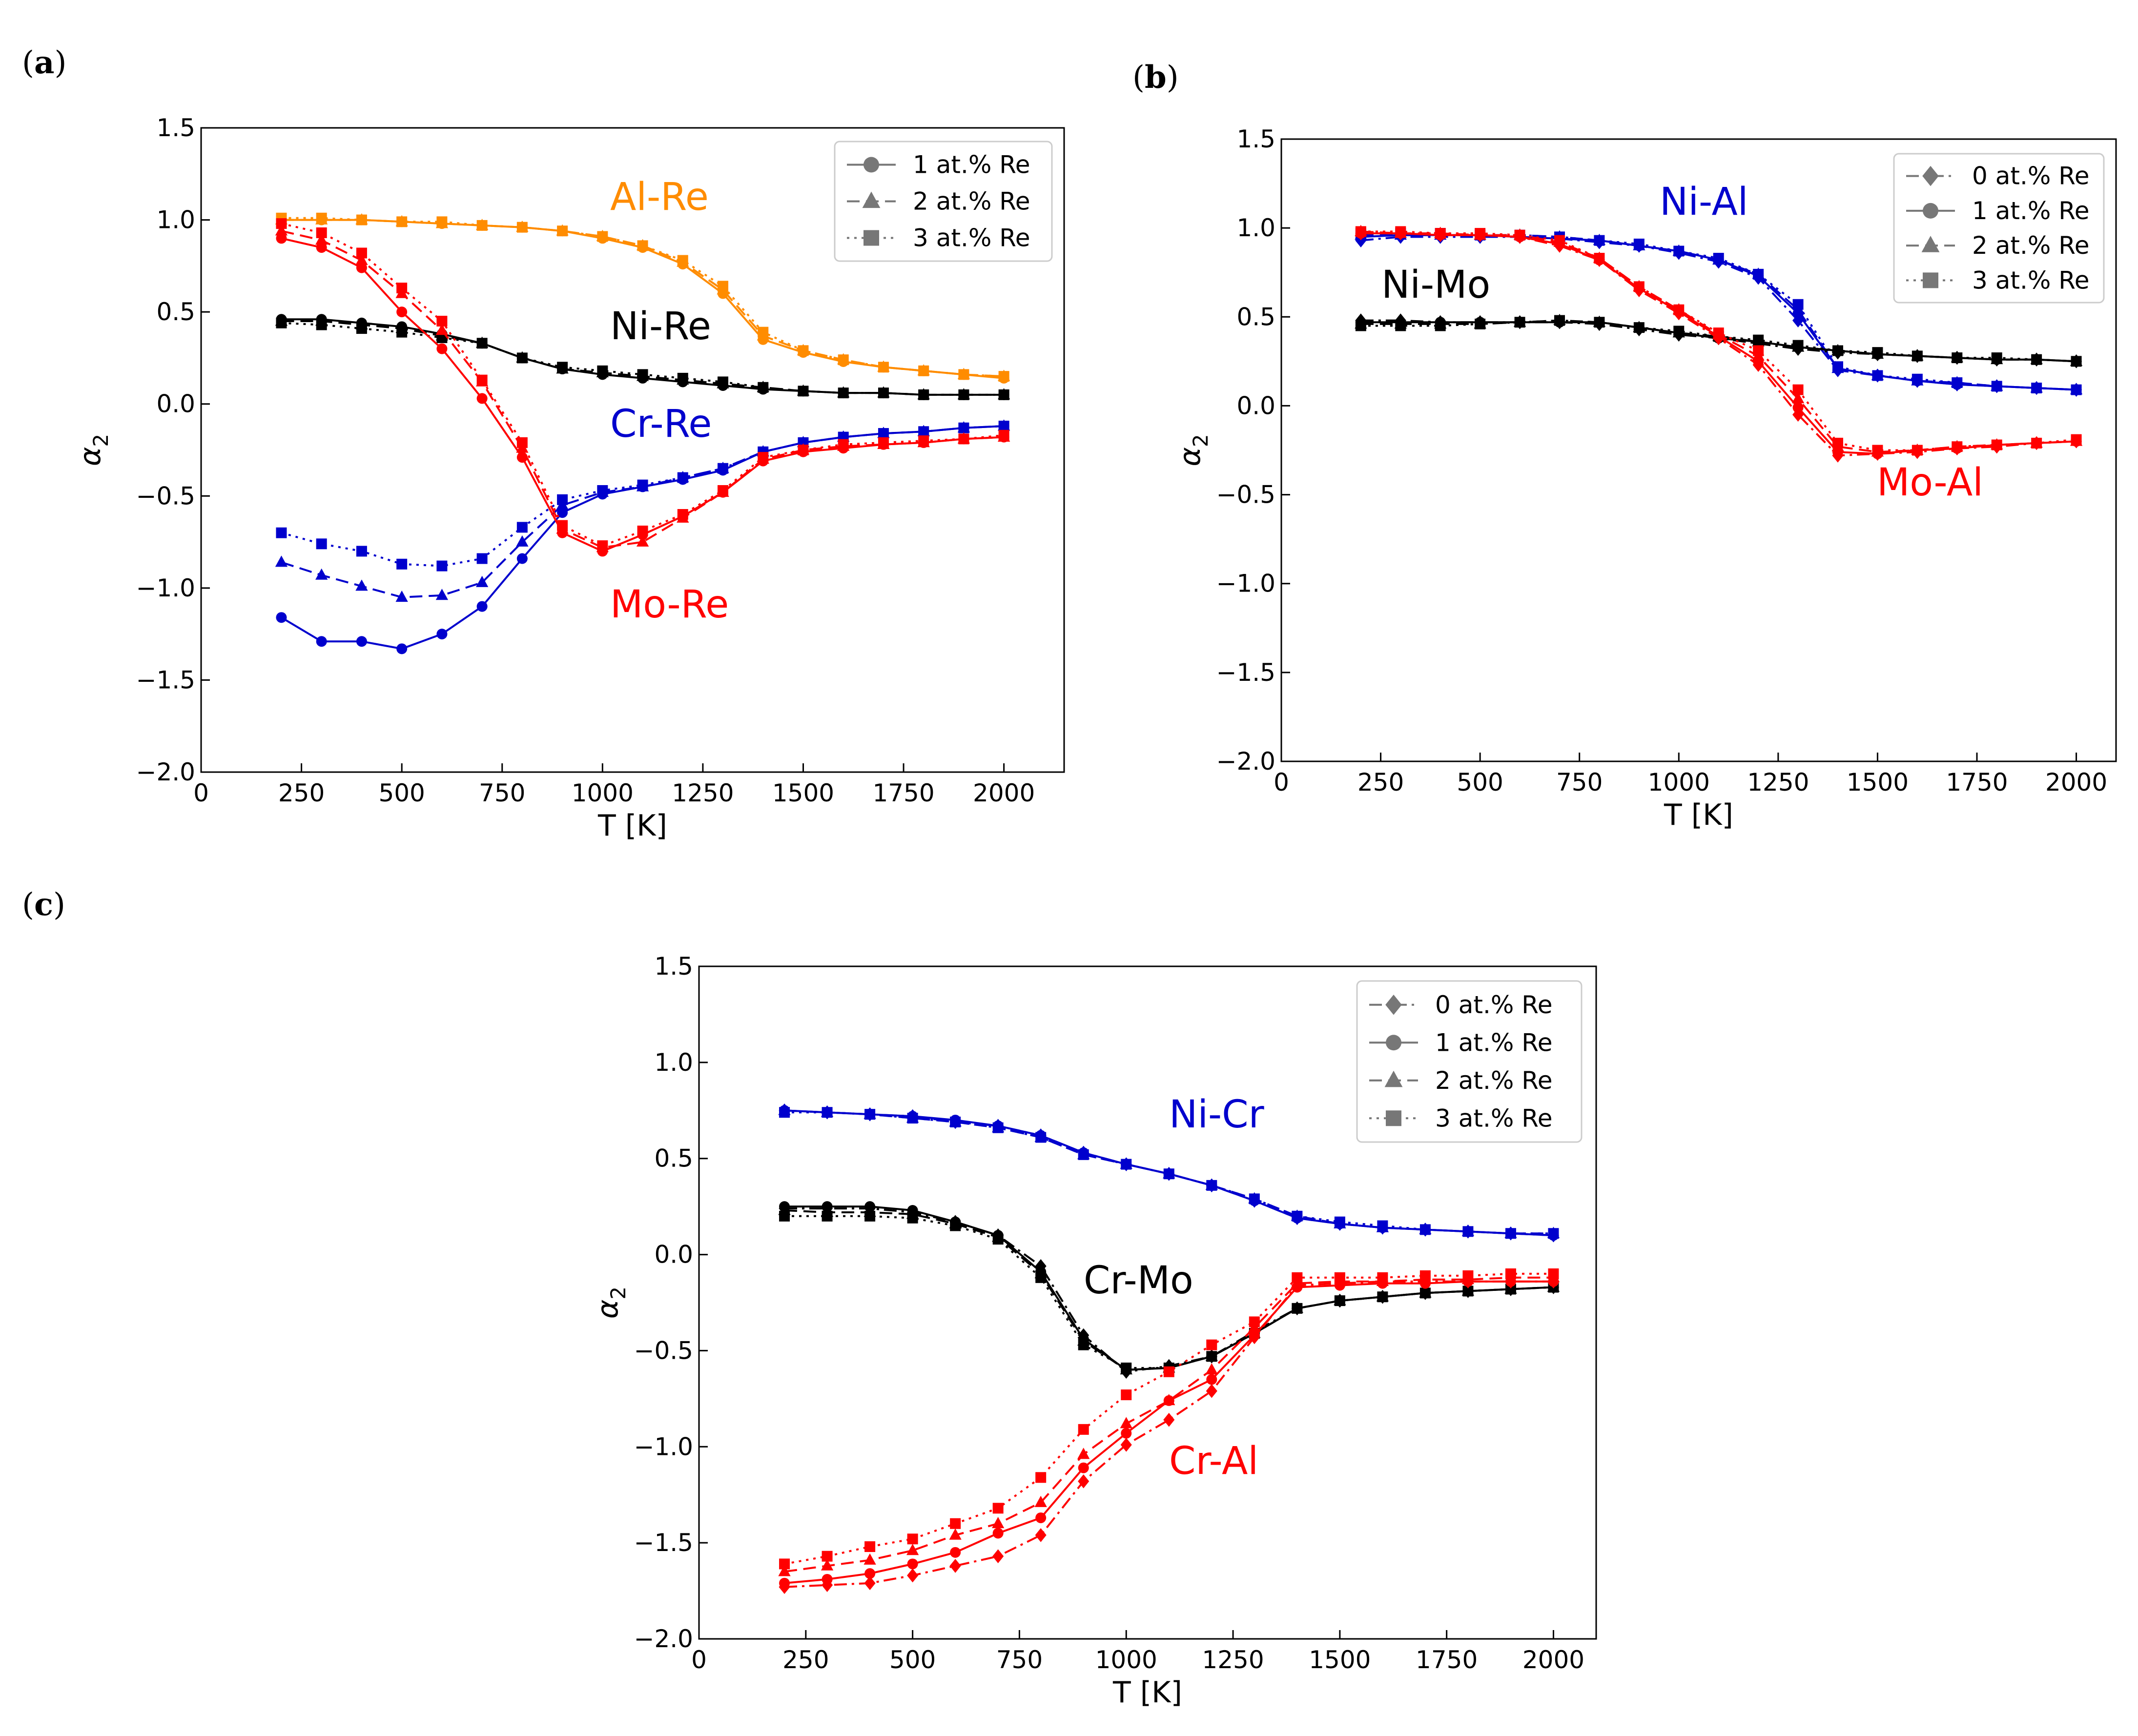  What do you see at coordinates (1798, 320) in the screenshot?
I see `point-ni-al-0-re` at bounding box center [1798, 320].